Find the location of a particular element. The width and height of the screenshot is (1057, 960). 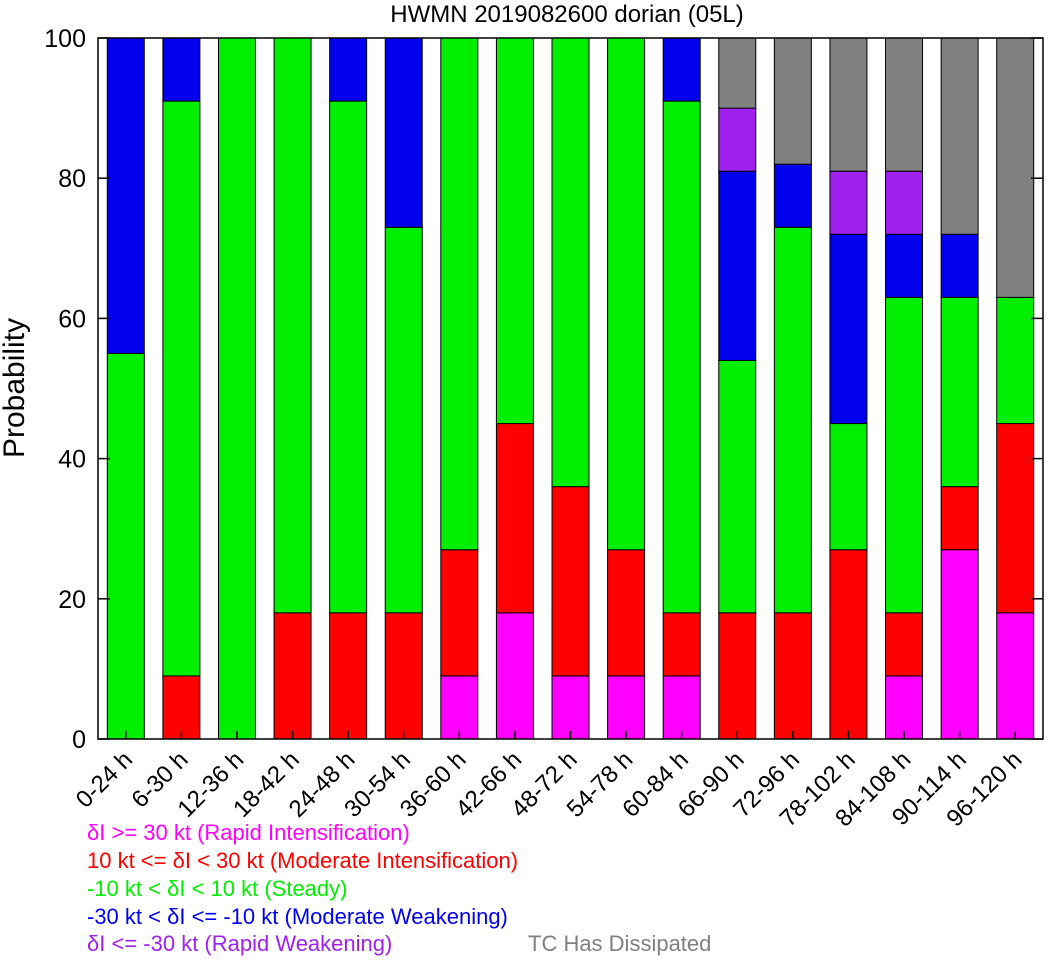

legend-item: -10 kt < δI < 10 kt (Steady) is located at coordinates (217, 888).